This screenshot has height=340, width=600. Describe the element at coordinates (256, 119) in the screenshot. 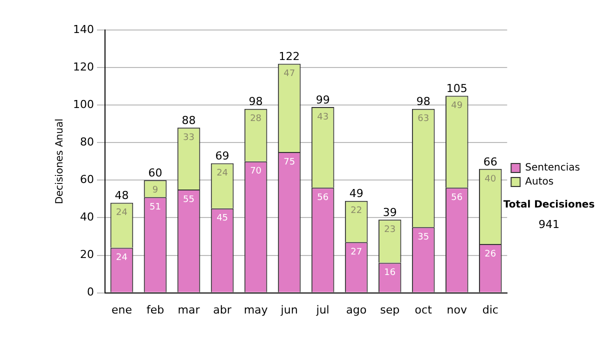

I see `data-label: 28` at that location.